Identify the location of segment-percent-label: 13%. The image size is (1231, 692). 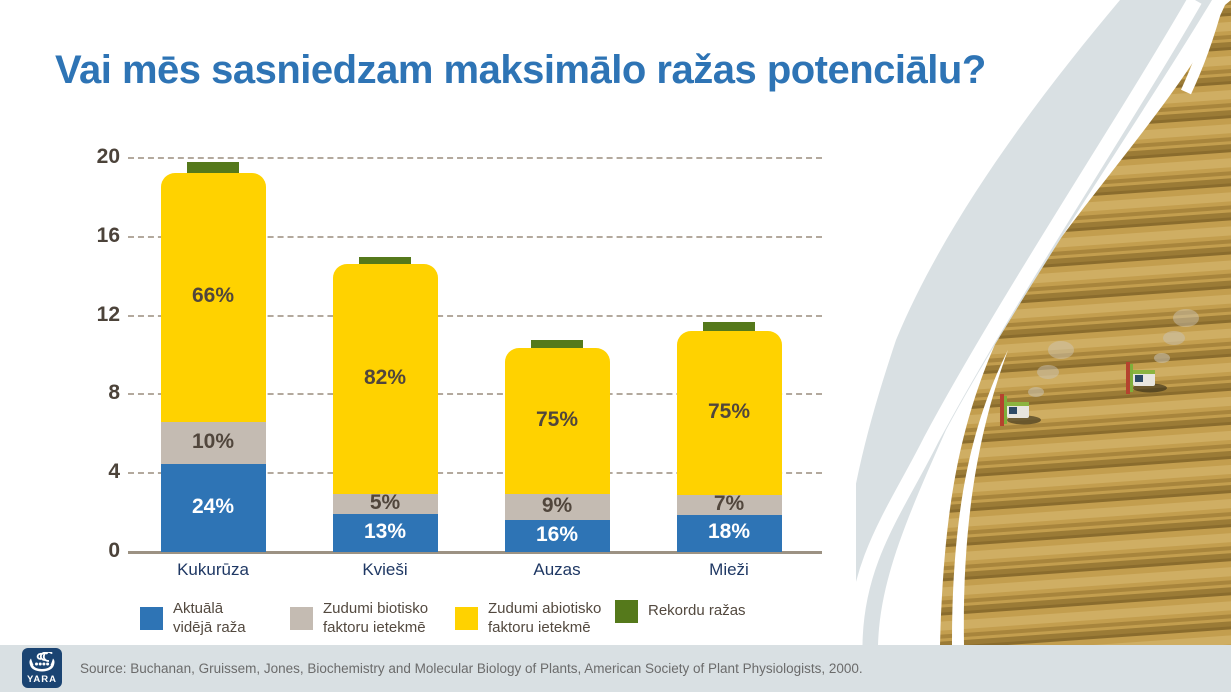
(385, 531).